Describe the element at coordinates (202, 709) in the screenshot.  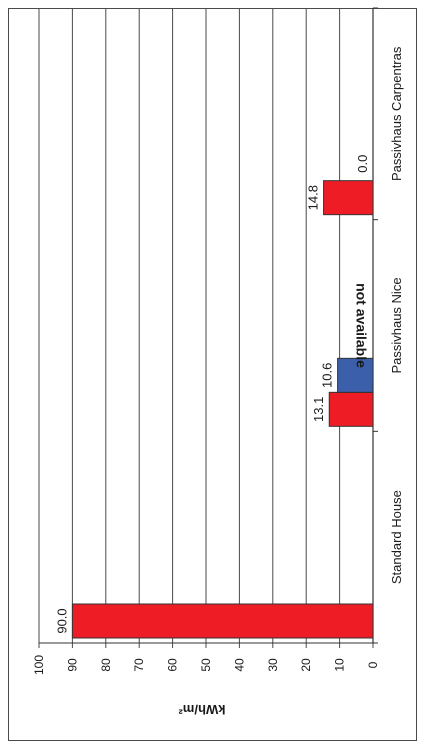
I see `y-axis-label: kWh/m²` at that location.